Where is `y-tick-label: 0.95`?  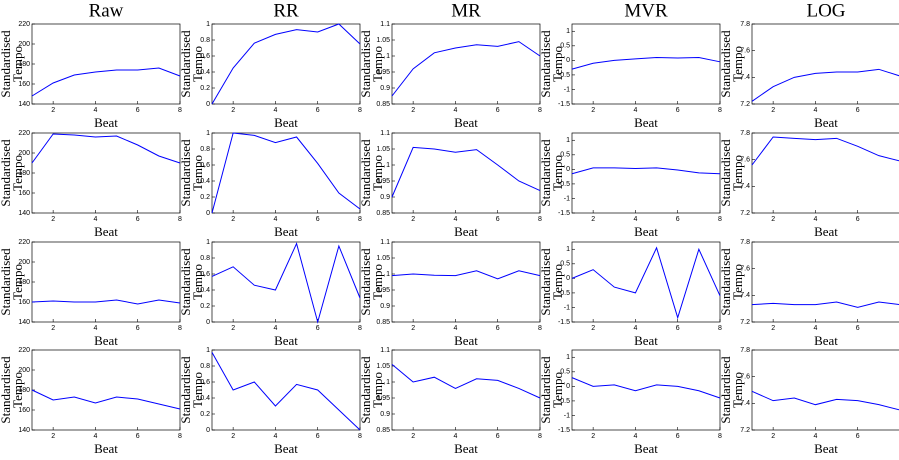
y-tick-label: 0.95 is located at coordinates (383, 290).